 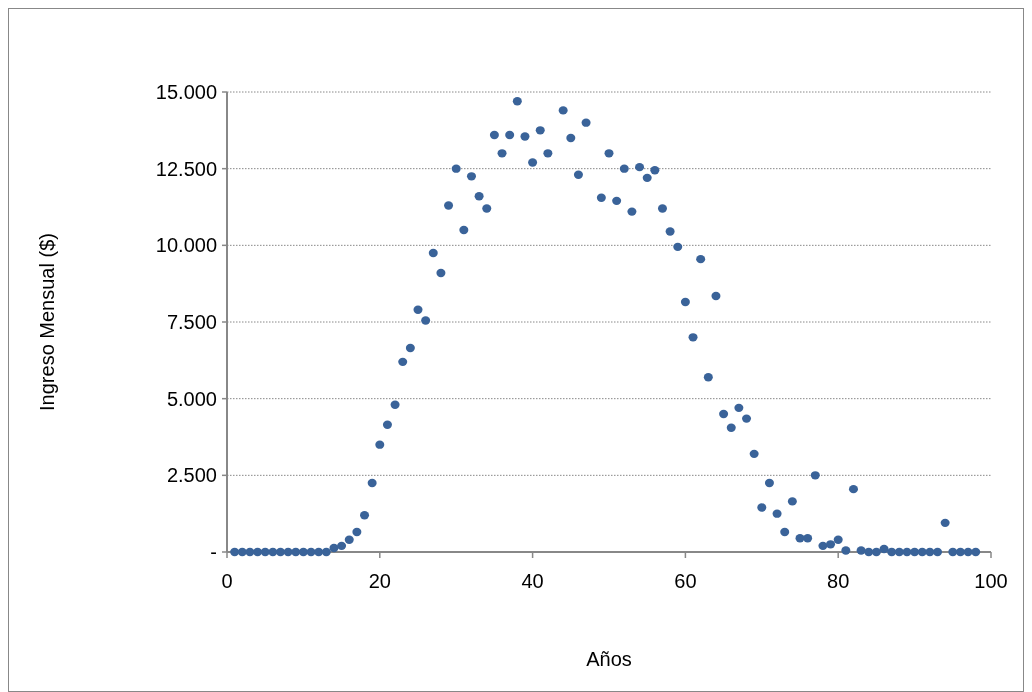 What do you see at coordinates (186, 92) in the screenshot?
I see `y-tick-label: 15.000` at bounding box center [186, 92].